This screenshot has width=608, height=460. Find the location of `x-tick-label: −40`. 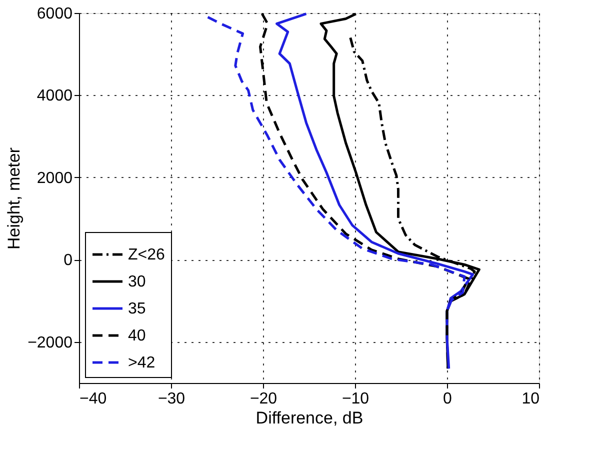

x-tick-label: −40 is located at coordinates (93, 399).